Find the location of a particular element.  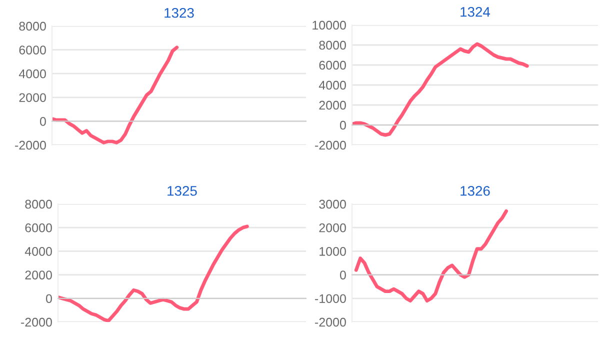

chart-title: 1325 is located at coordinates (182, 191).